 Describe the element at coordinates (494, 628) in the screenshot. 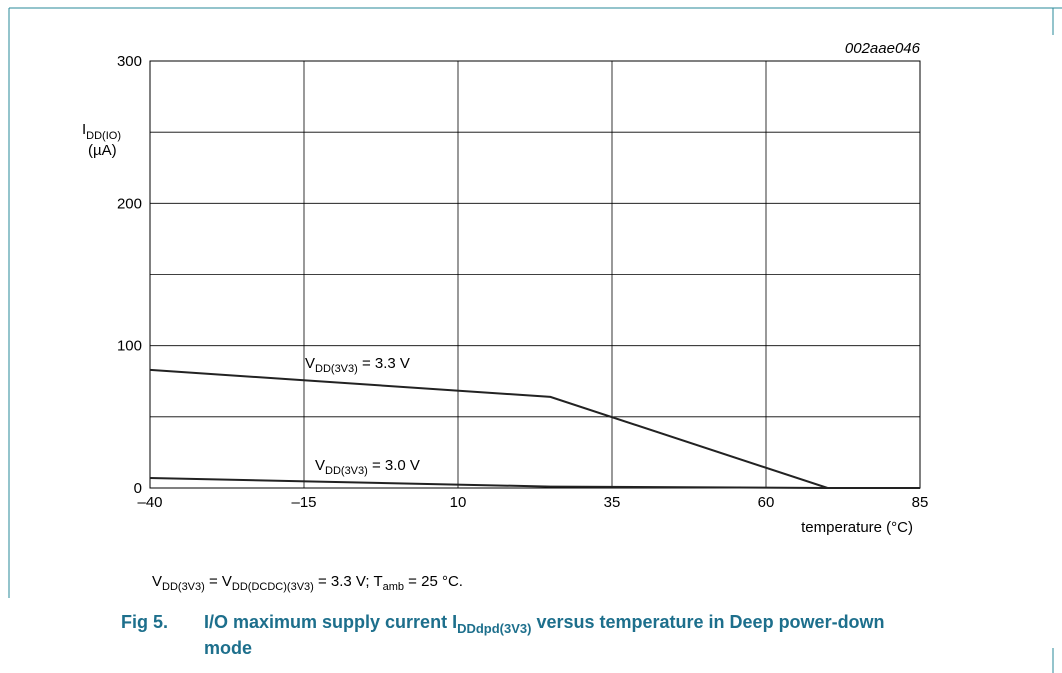

I see `caption-sub: DDdpd(3V3)` at that location.